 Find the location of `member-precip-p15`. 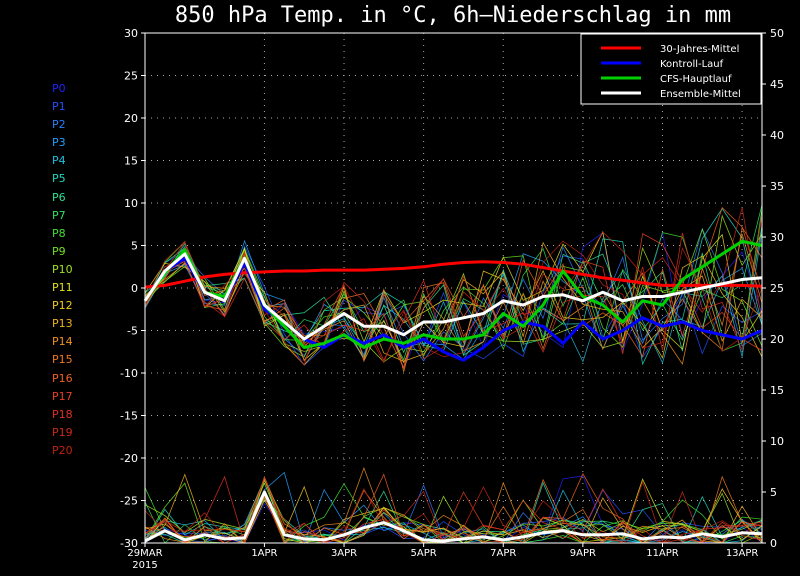

member-precip-p15 is located at coordinates (453, 509).